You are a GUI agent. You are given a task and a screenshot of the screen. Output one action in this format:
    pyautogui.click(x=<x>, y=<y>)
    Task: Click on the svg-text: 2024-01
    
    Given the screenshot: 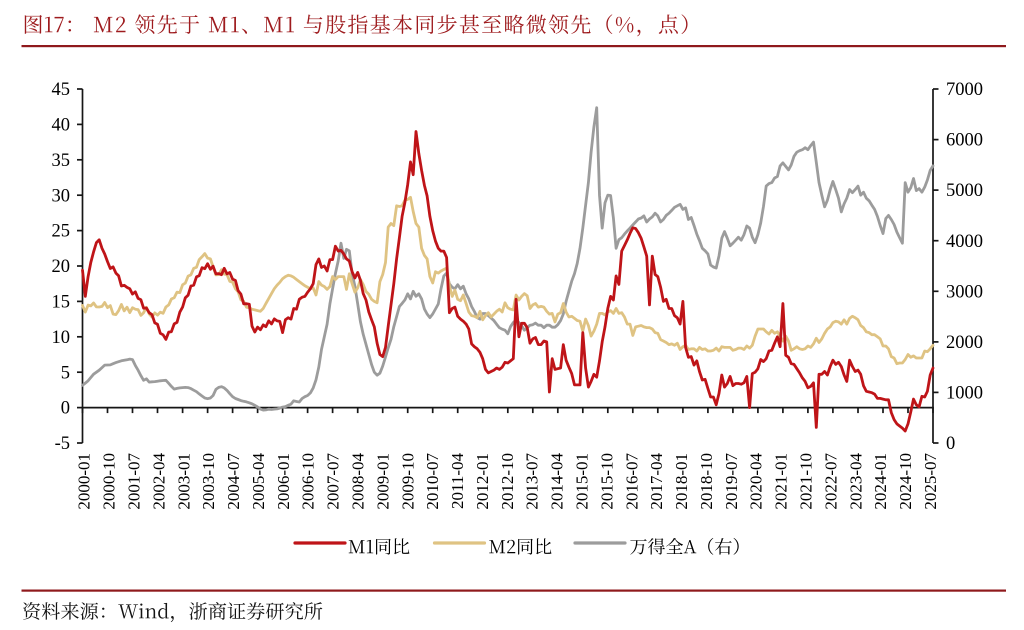 What is the action you would take?
    pyautogui.click(x=880, y=481)
    